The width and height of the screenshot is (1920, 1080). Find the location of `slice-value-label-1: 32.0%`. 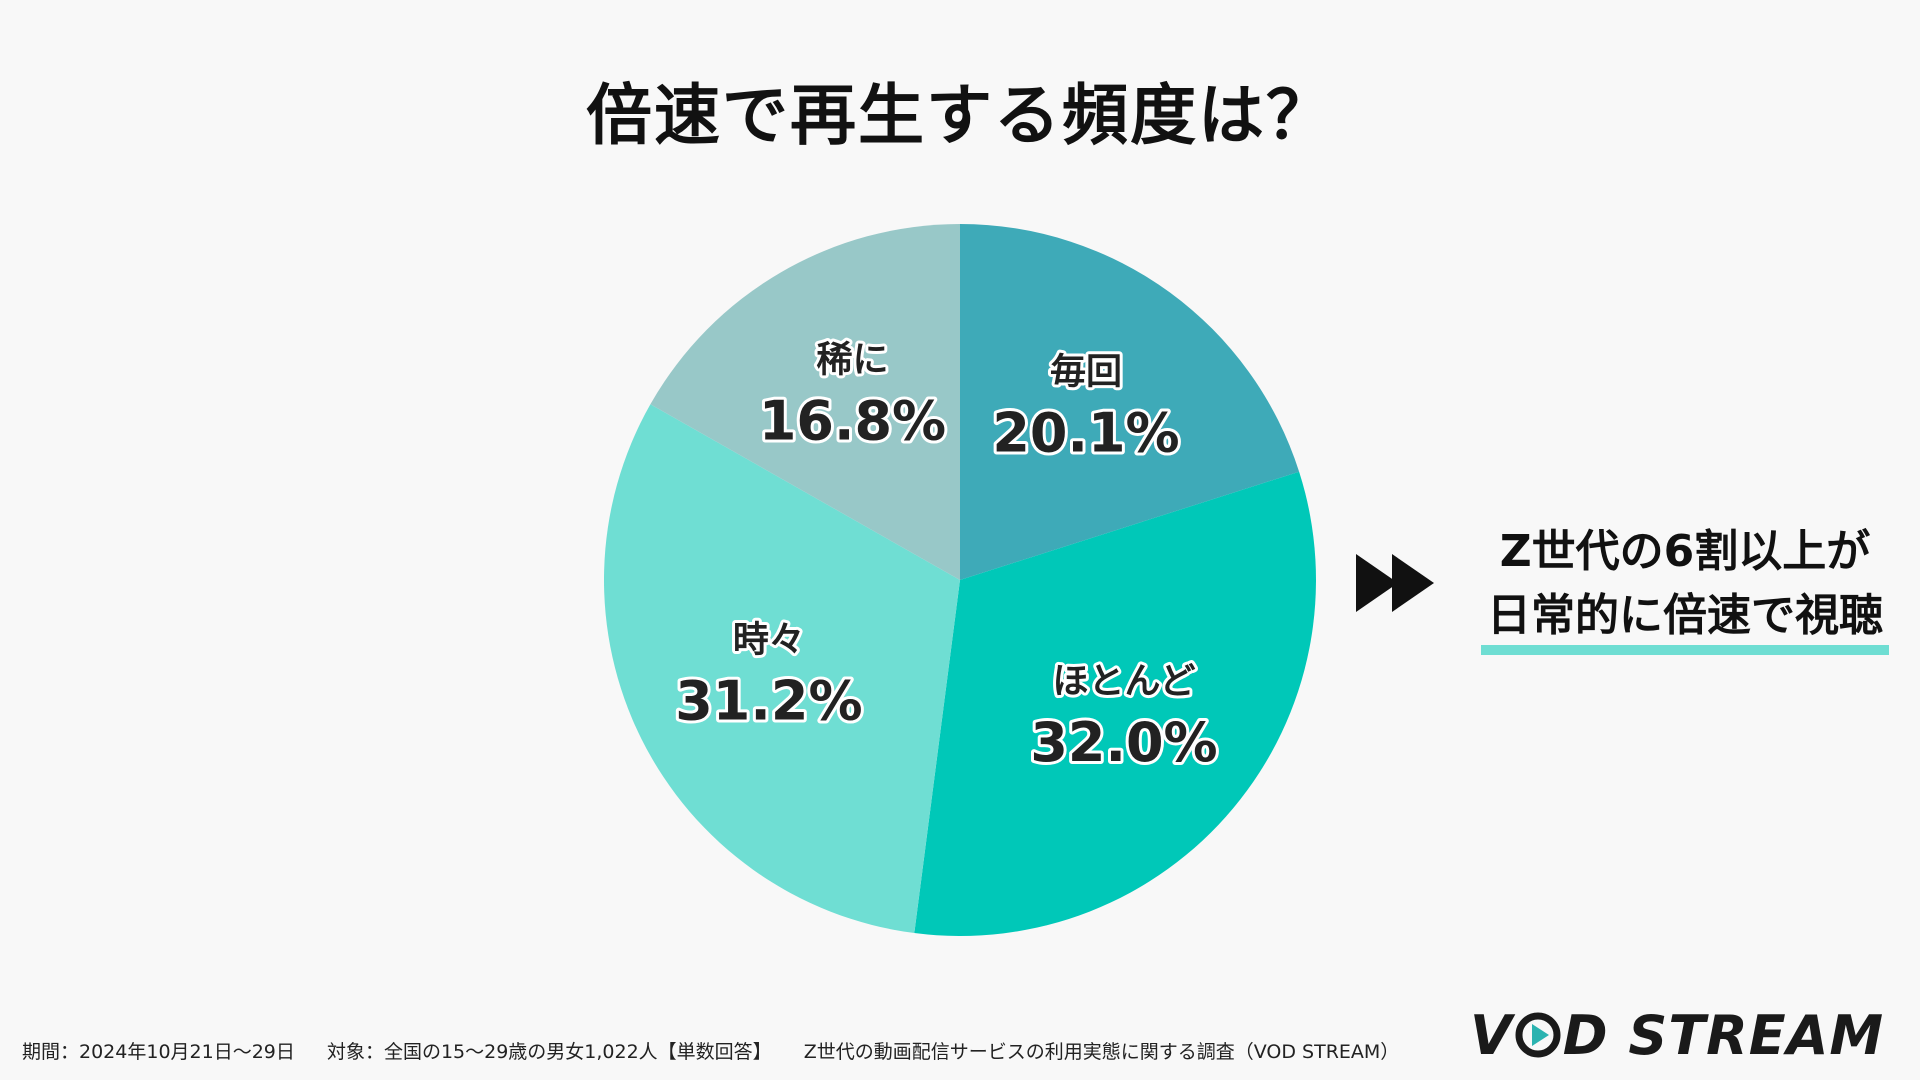

slice-value-label-1: 32.0% is located at coordinates (1123, 742).